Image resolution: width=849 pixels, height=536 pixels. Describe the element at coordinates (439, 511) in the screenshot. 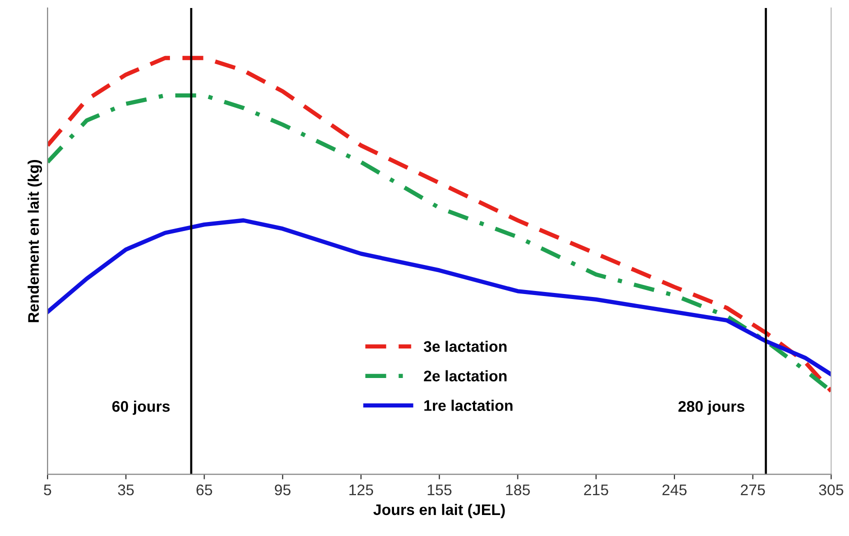

I see `x-axis-title: Jours en lait (JEL)` at that location.